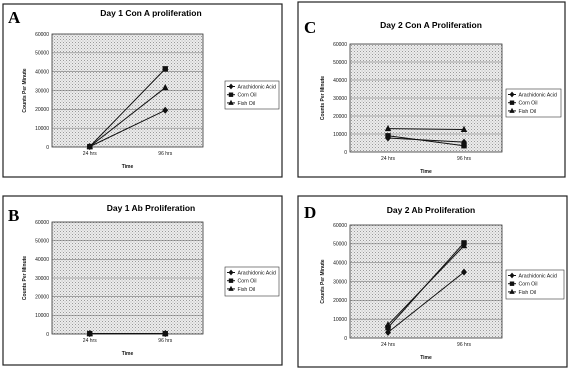  What do you see at coordinates (14, 17) in the screenshot?
I see `panel-letter: A` at bounding box center [14, 17].